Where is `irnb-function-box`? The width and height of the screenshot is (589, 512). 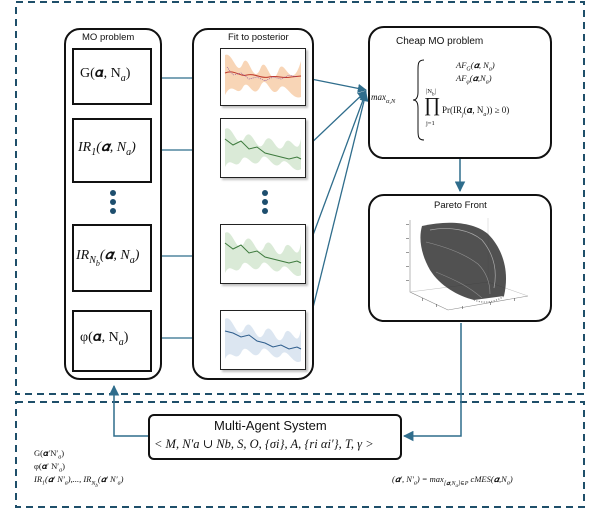
irnb-function-box is located at coordinates (112, 258).